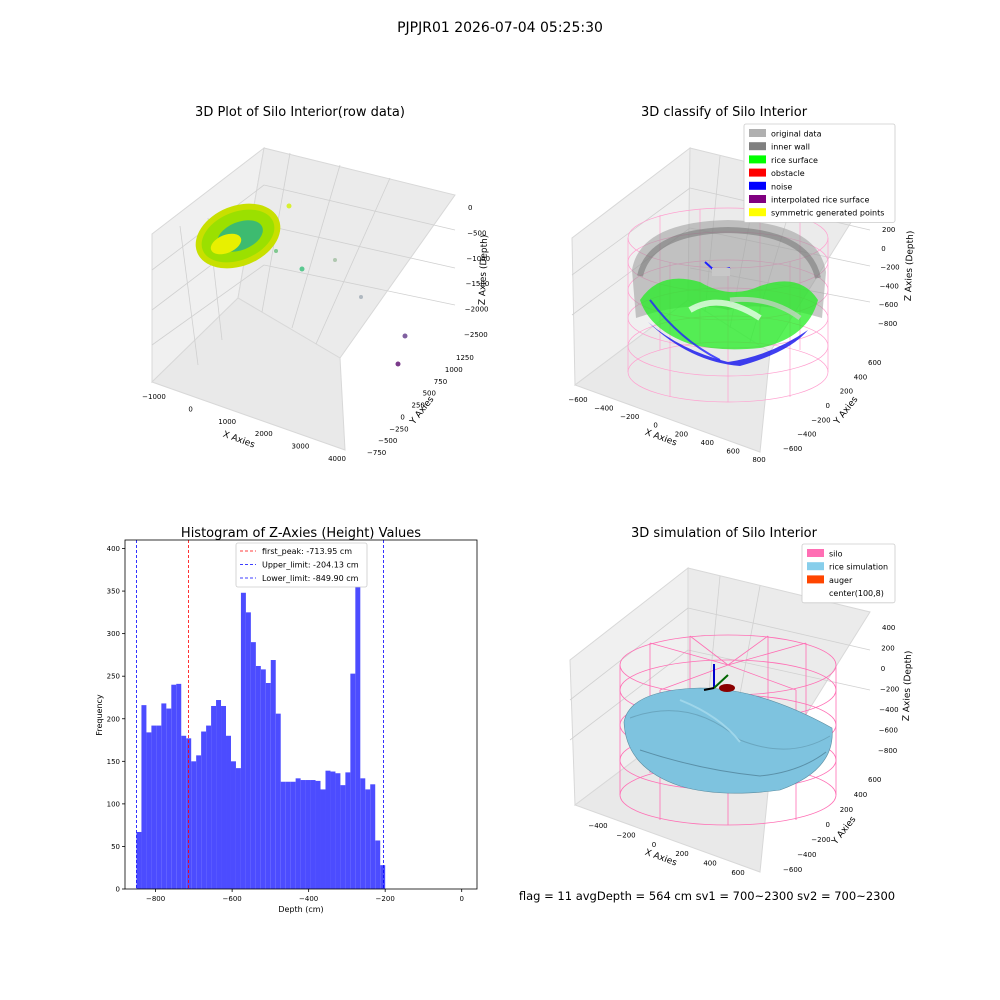 The image size is (1000, 1000). I want to click on hist-title: Histogram of Z-Axies (Height) Values, so click(301, 533).